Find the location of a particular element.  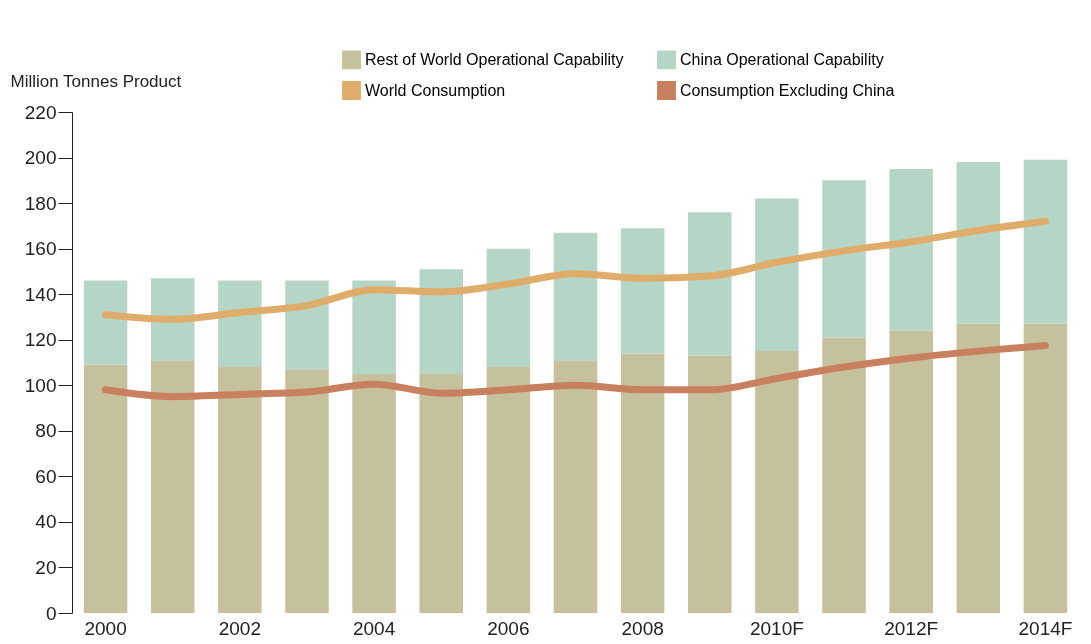

legend-label: Rest of World Operational Capability is located at coordinates (494, 59).